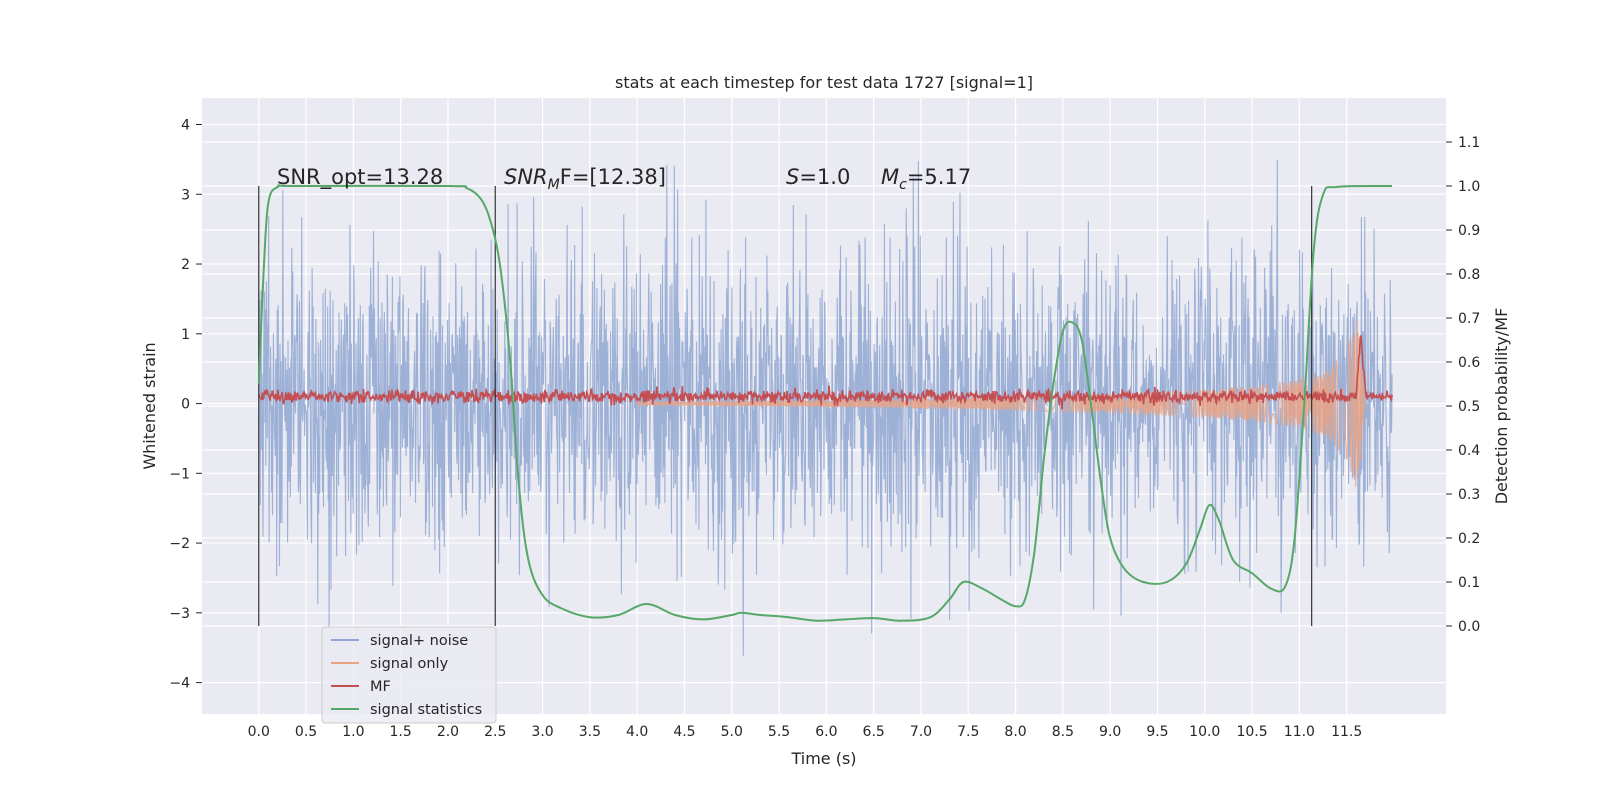 This screenshot has width=1600, height=800. I want to click on y-right-tick-label: 0.2, so click(1469, 539).